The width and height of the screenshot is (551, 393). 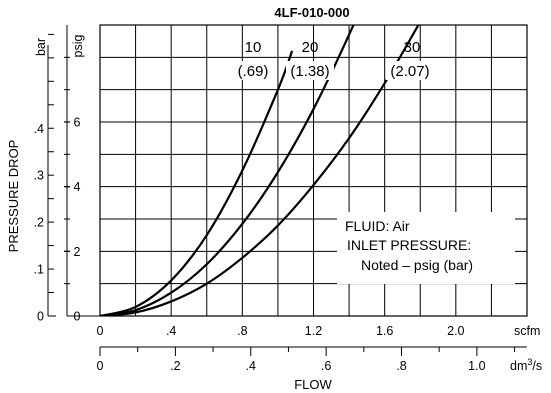 I want to click on y-psig-tick-label: 4, so click(x=77, y=187).